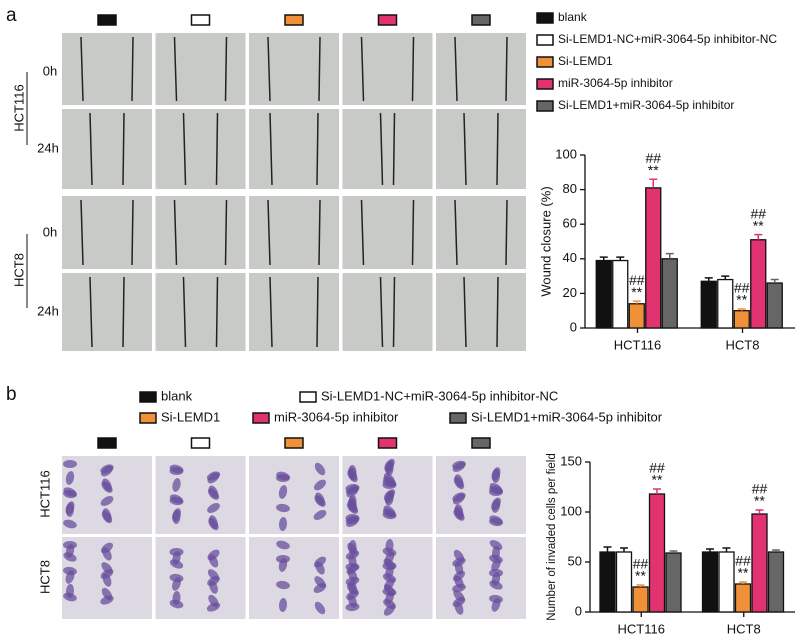 The image size is (800, 635). What do you see at coordinates (585, 61) in the screenshot?
I see `legend-label: Si-LEMD1` at bounding box center [585, 61].